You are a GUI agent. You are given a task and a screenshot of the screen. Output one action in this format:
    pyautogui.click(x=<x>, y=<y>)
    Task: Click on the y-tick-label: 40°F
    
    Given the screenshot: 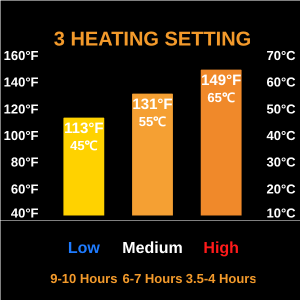 What is the action you would take?
    pyautogui.click(x=24, y=213)
    